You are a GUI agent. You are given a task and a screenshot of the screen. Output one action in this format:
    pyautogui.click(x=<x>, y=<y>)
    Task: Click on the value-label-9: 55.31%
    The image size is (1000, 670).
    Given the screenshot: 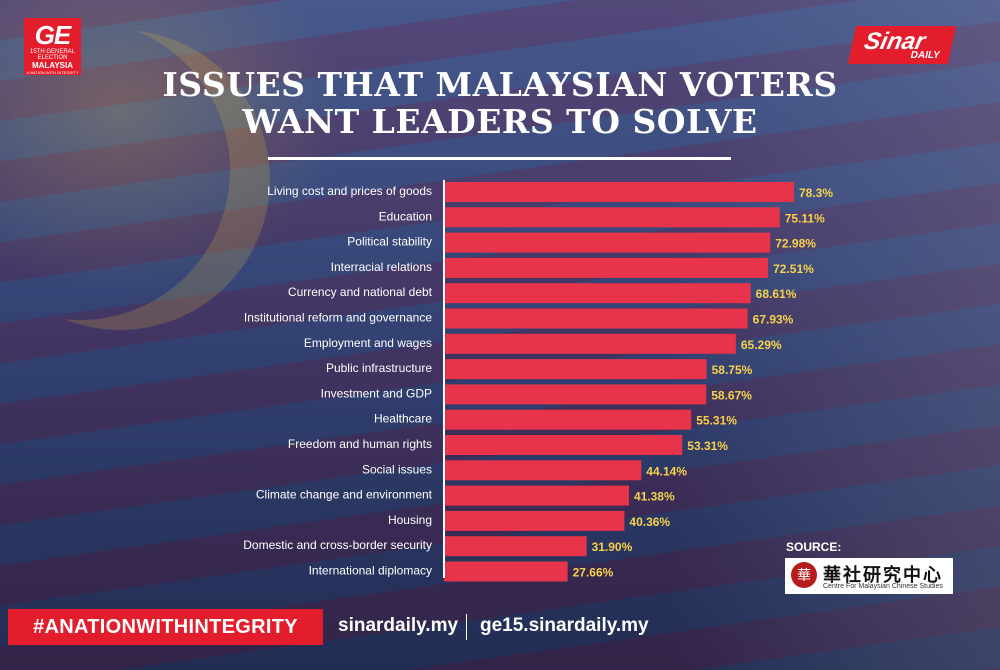 What is the action you would take?
    pyautogui.click(x=716, y=421)
    